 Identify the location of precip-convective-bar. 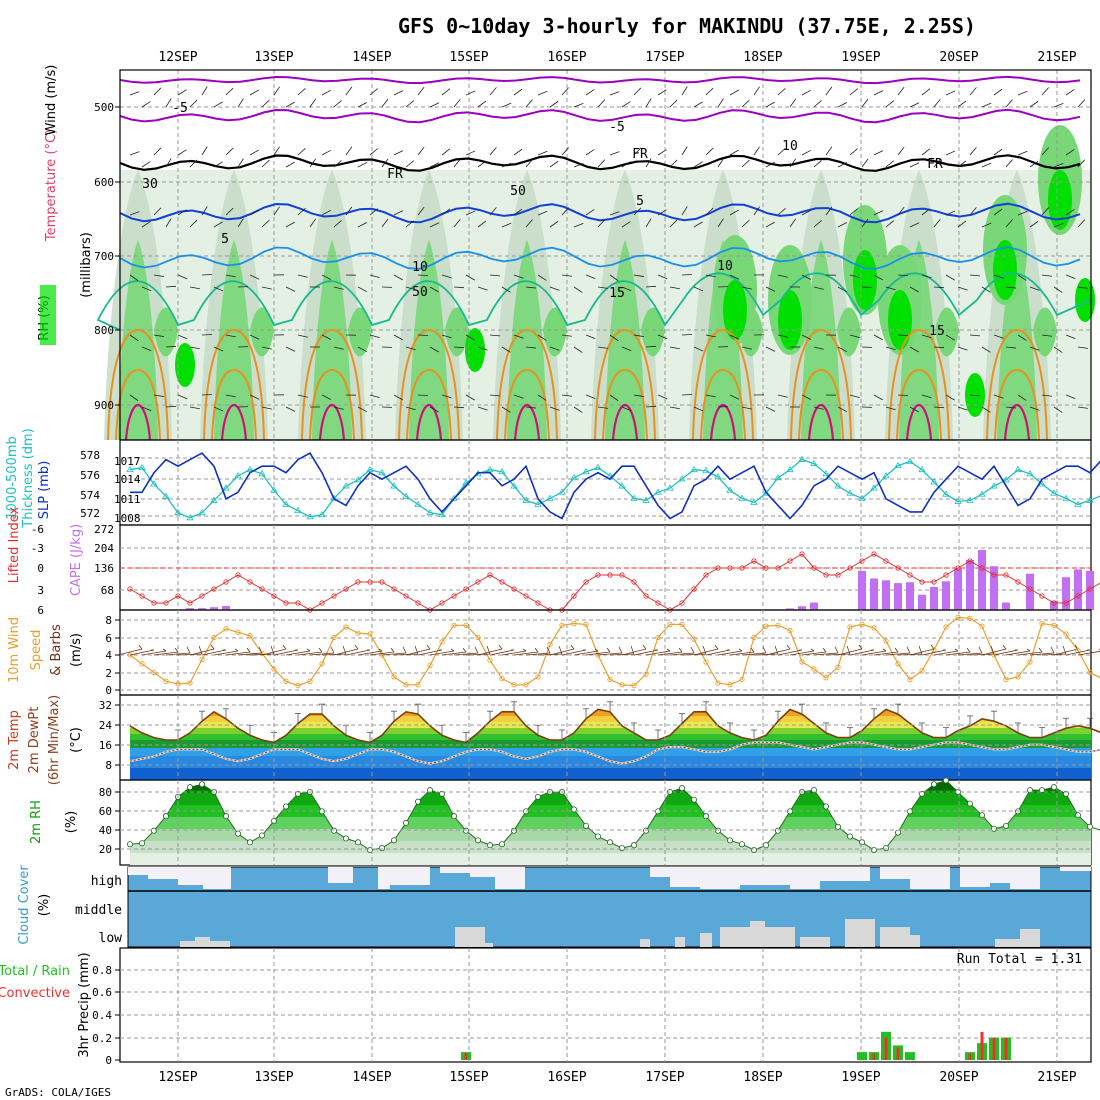
(970, 1056).